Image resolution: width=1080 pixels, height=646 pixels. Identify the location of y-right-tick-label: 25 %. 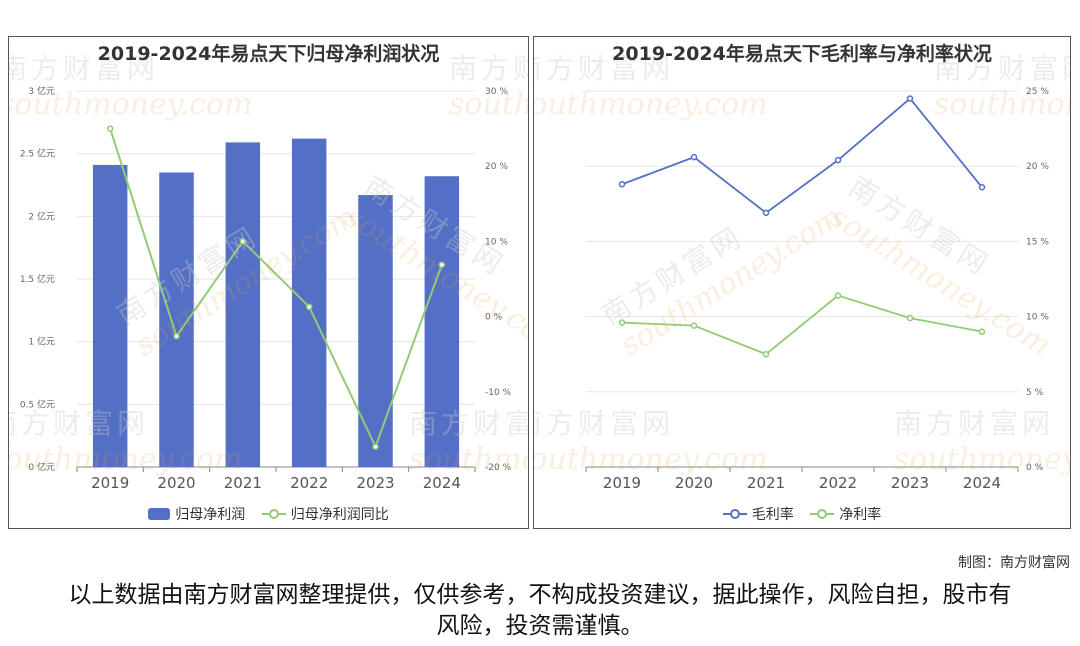
(1037, 92).